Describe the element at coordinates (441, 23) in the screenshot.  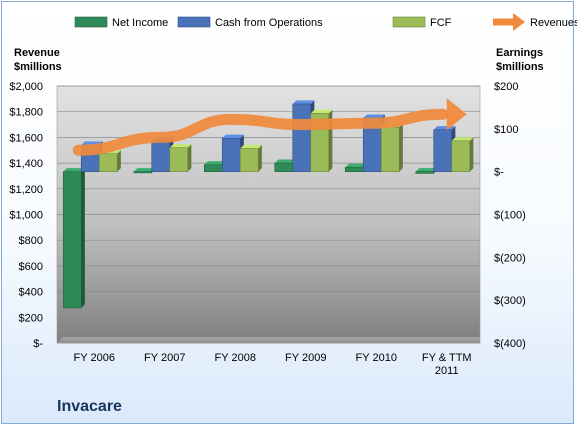
I see `legend-label: FCF` at that location.